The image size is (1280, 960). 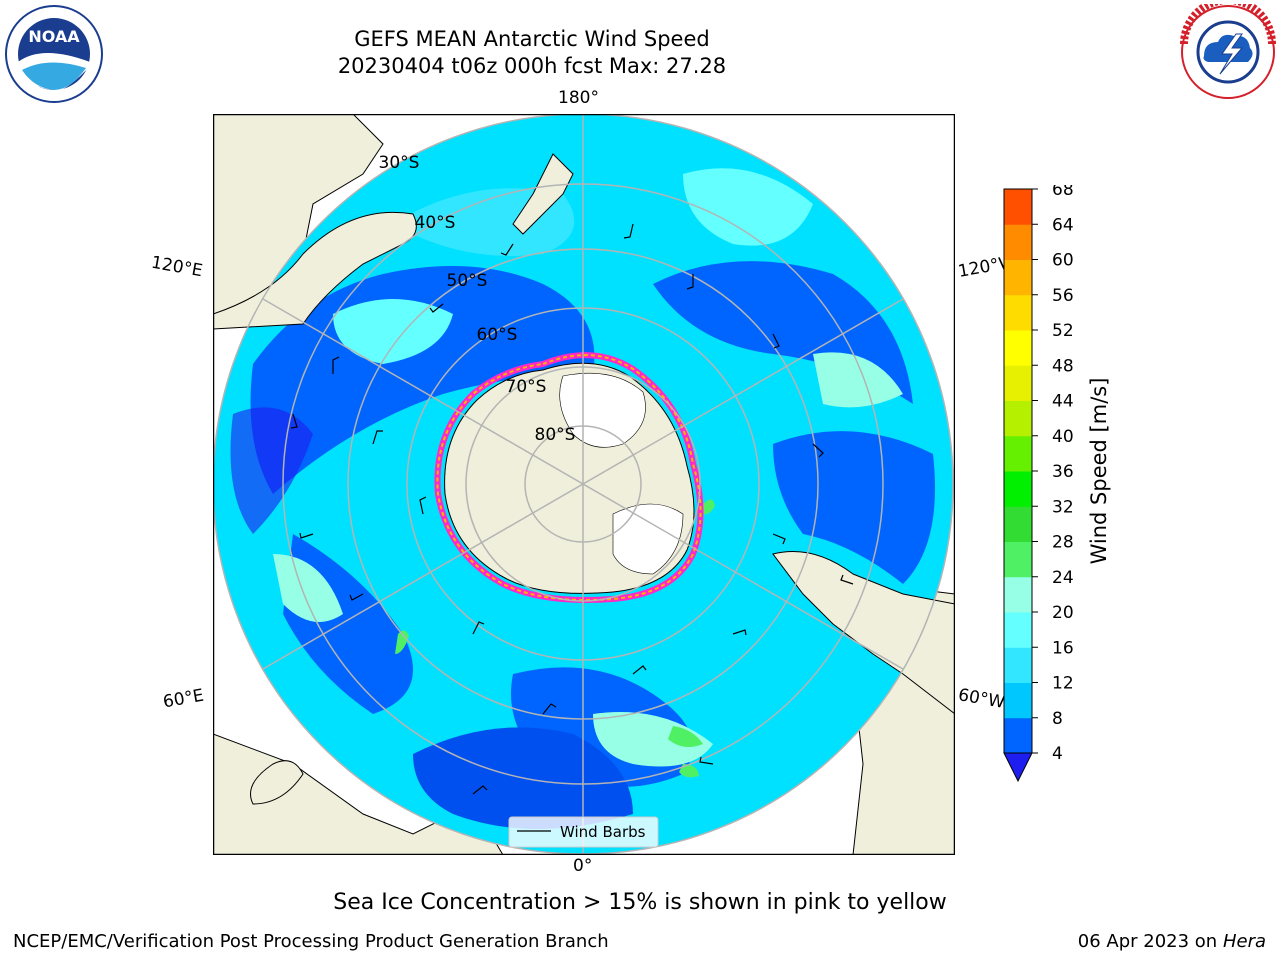 What do you see at coordinates (467, 281) in the screenshot?
I see `lat-label-50s: 50°S` at bounding box center [467, 281].